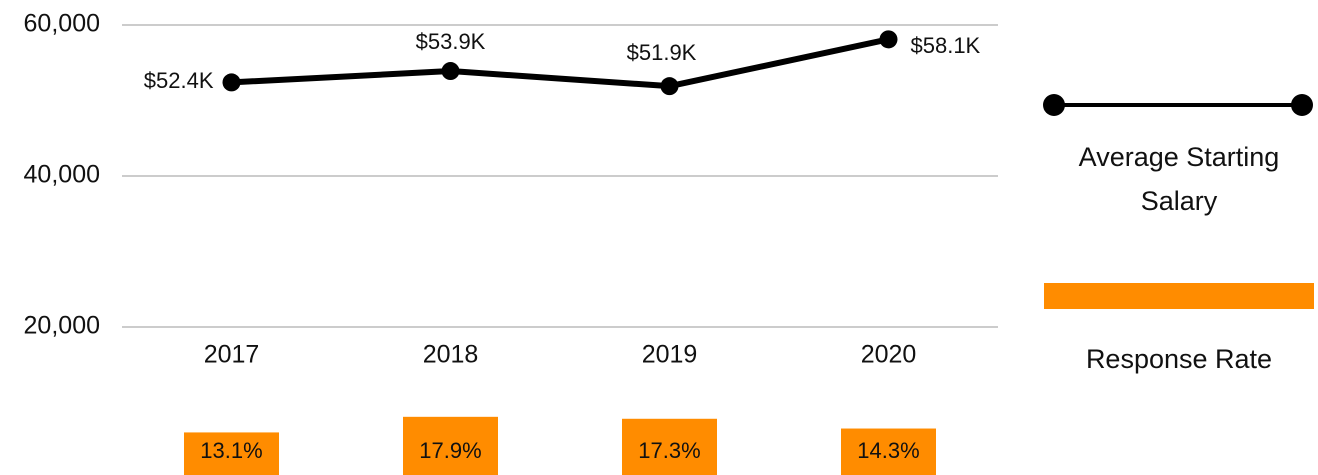  I want to click on x-tick-label: 2019, so click(670, 355).